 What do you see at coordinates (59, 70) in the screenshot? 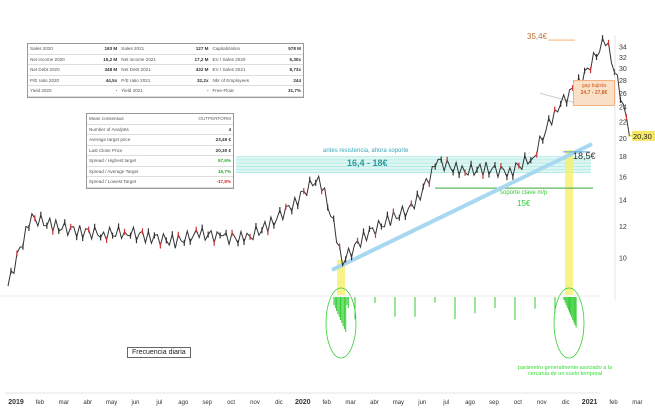
I see `metric-label: Net Debt 2020` at bounding box center [59, 70].